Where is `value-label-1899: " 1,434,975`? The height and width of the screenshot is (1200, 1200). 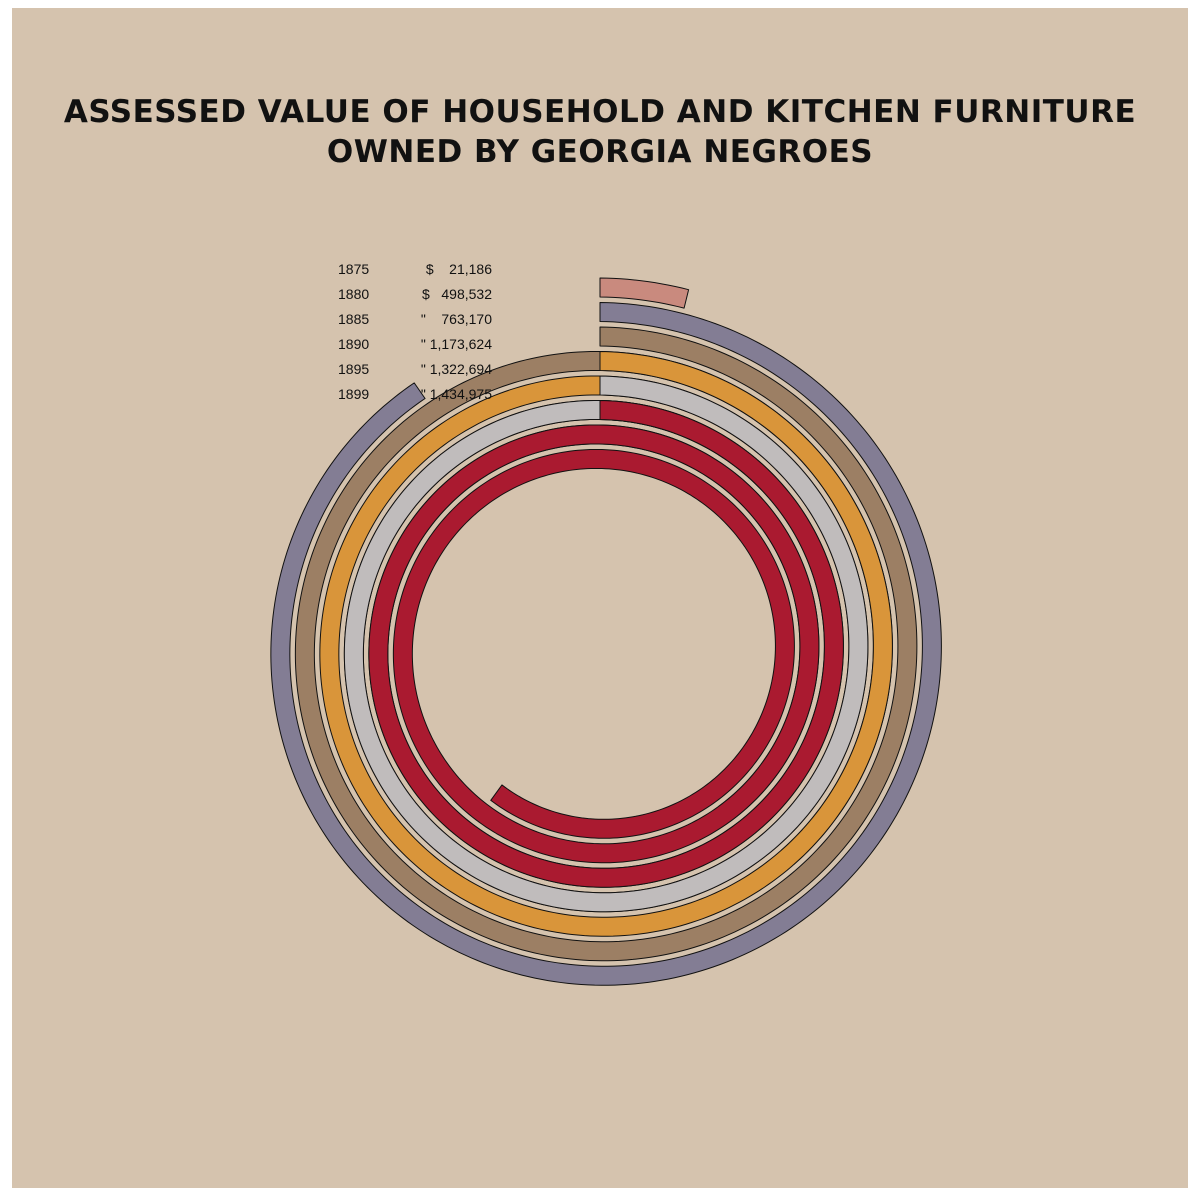
value-label-1899: " 1,434,975 is located at coordinates (456, 394).